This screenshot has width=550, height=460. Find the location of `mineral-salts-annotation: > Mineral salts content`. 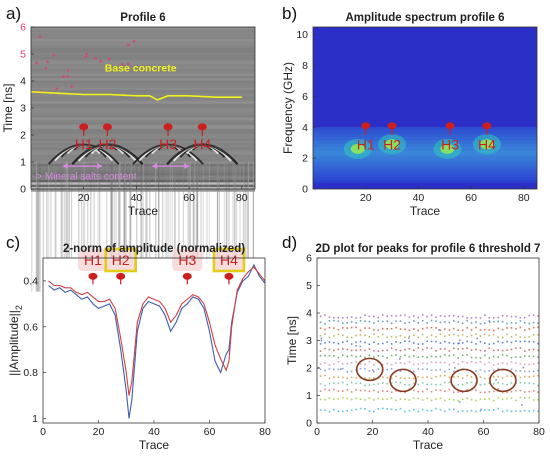

mineral-salts-annotation: > Mineral salts content is located at coordinates (86, 177).